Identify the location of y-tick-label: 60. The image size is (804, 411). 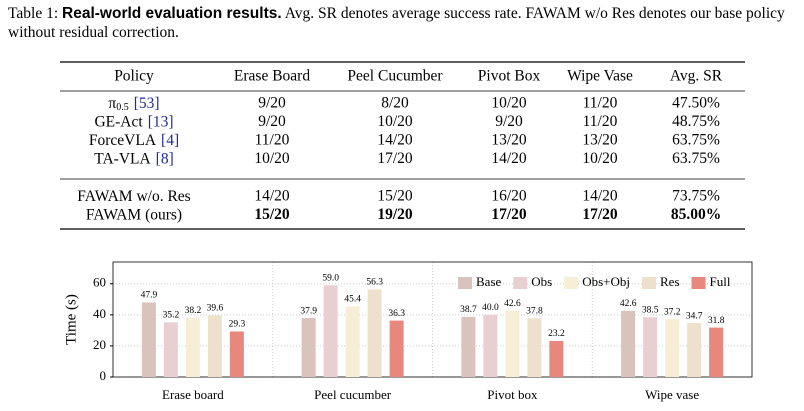
(99, 282).